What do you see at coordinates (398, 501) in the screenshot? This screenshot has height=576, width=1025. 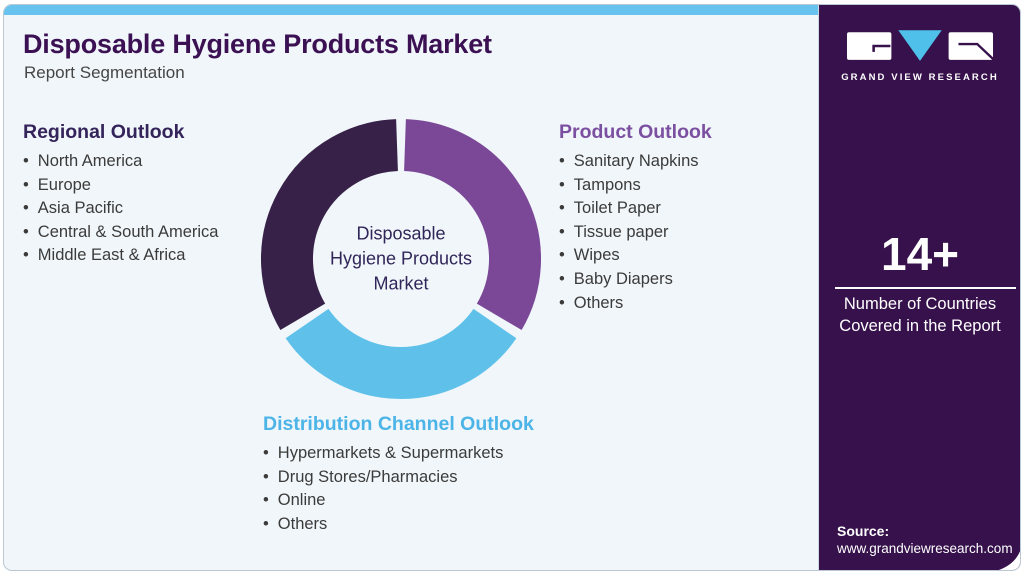 I see `list-item: Online` at bounding box center [398, 501].